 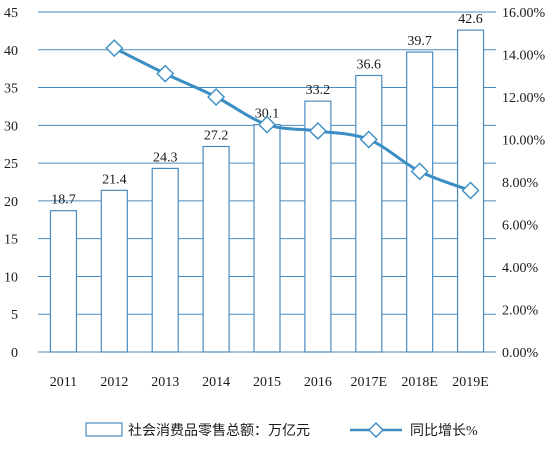 What do you see at coordinates (369, 64) in the screenshot?
I see `bar-data-label: 36.6` at bounding box center [369, 64].